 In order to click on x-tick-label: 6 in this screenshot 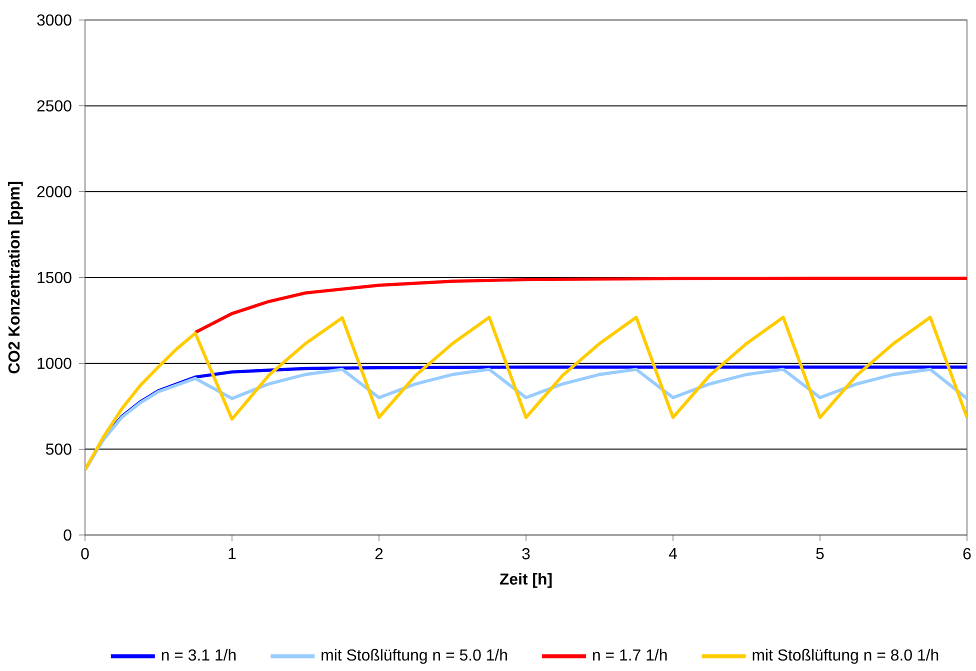, I will do `click(967, 554)`.